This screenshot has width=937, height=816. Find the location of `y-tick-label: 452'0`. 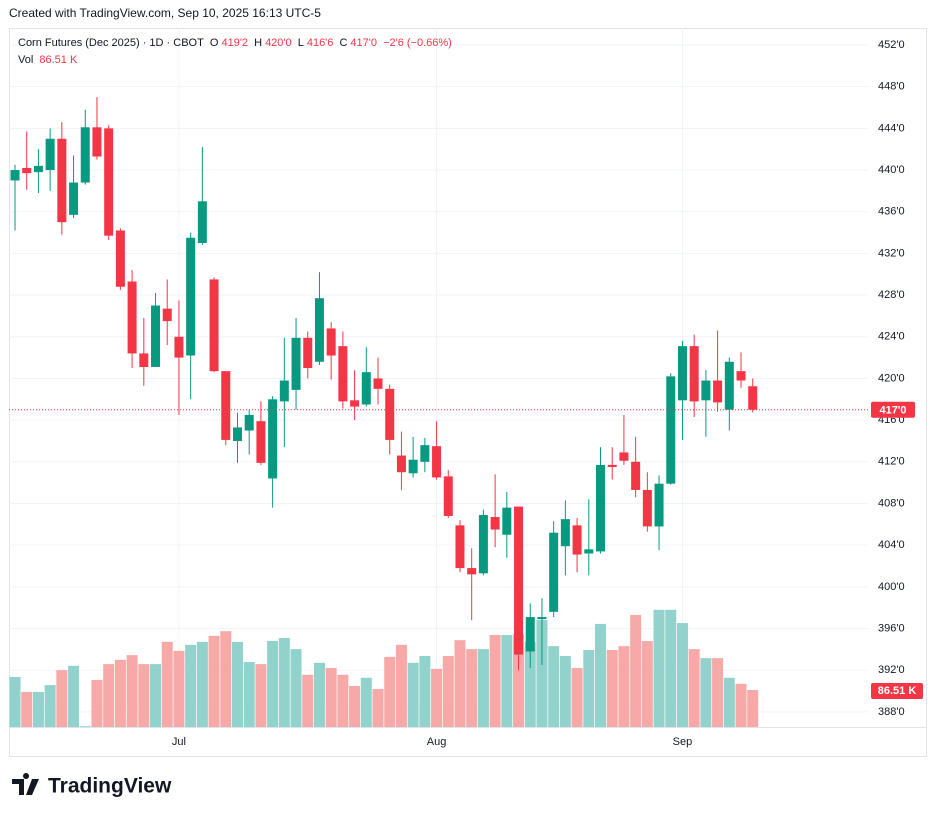

y-tick-label: 452'0 is located at coordinates (891, 45).